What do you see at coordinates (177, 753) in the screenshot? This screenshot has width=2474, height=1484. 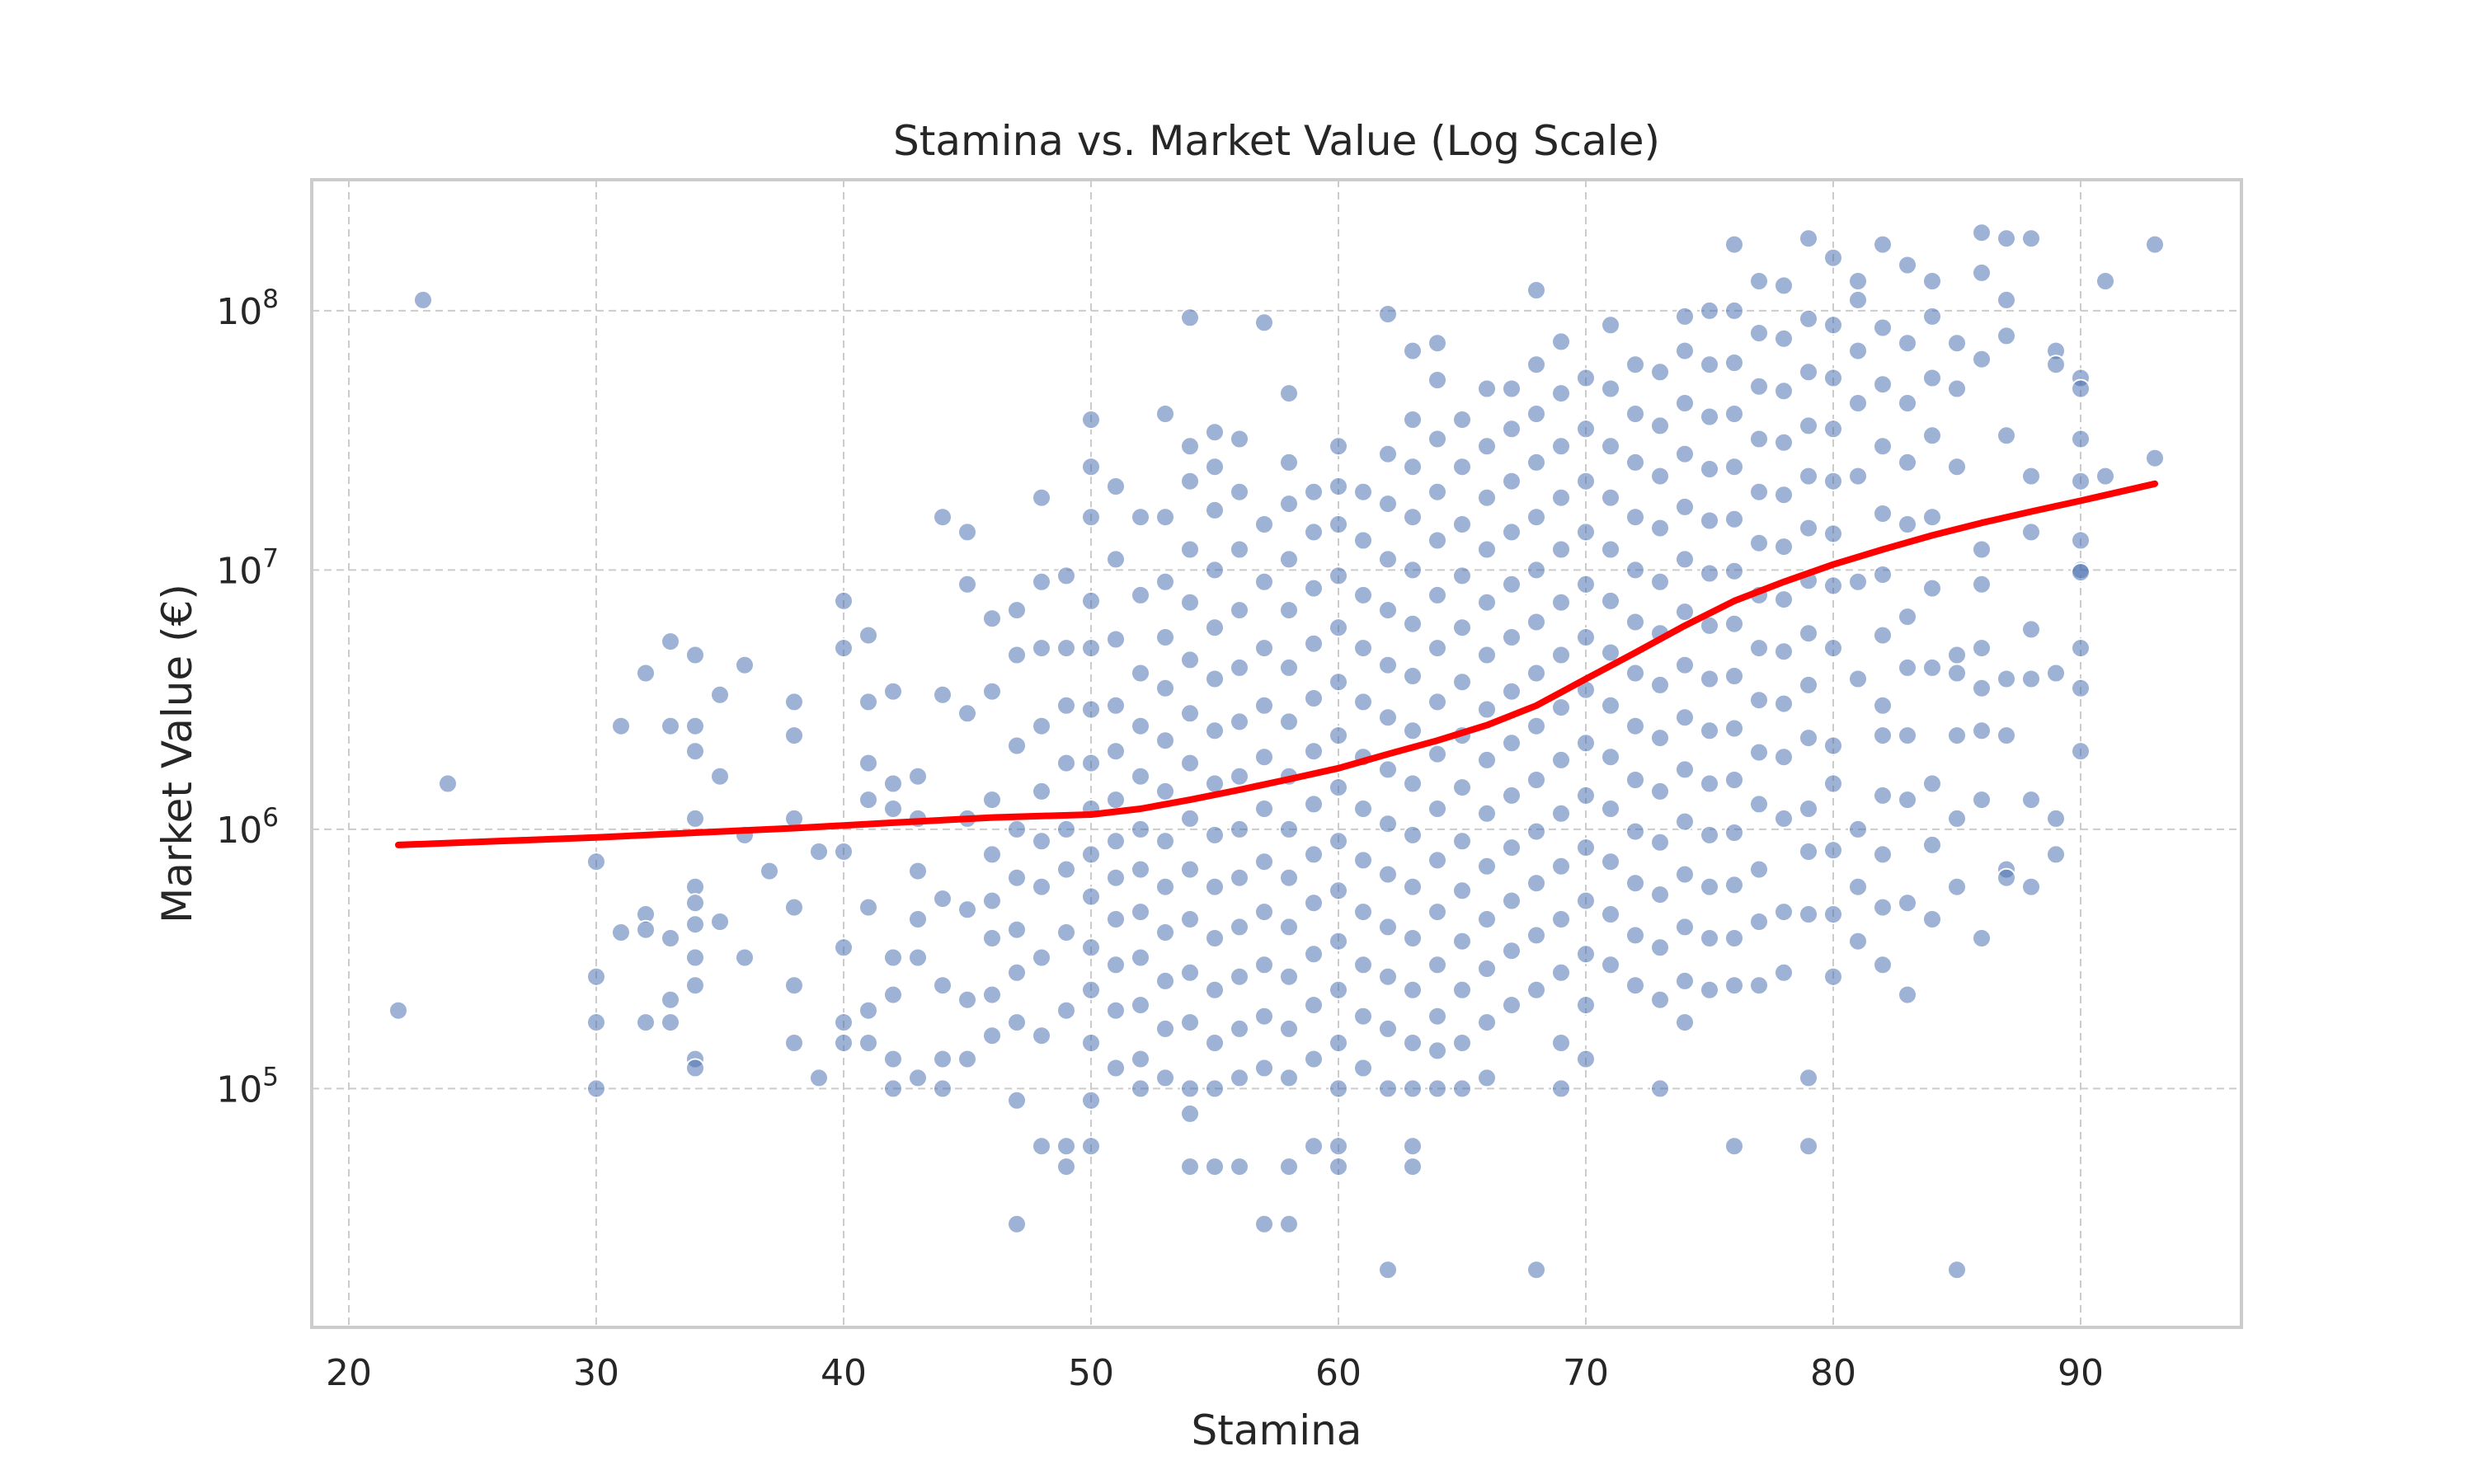 I see `y-axis-label: Market Value (€)` at bounding box center [177, 753].